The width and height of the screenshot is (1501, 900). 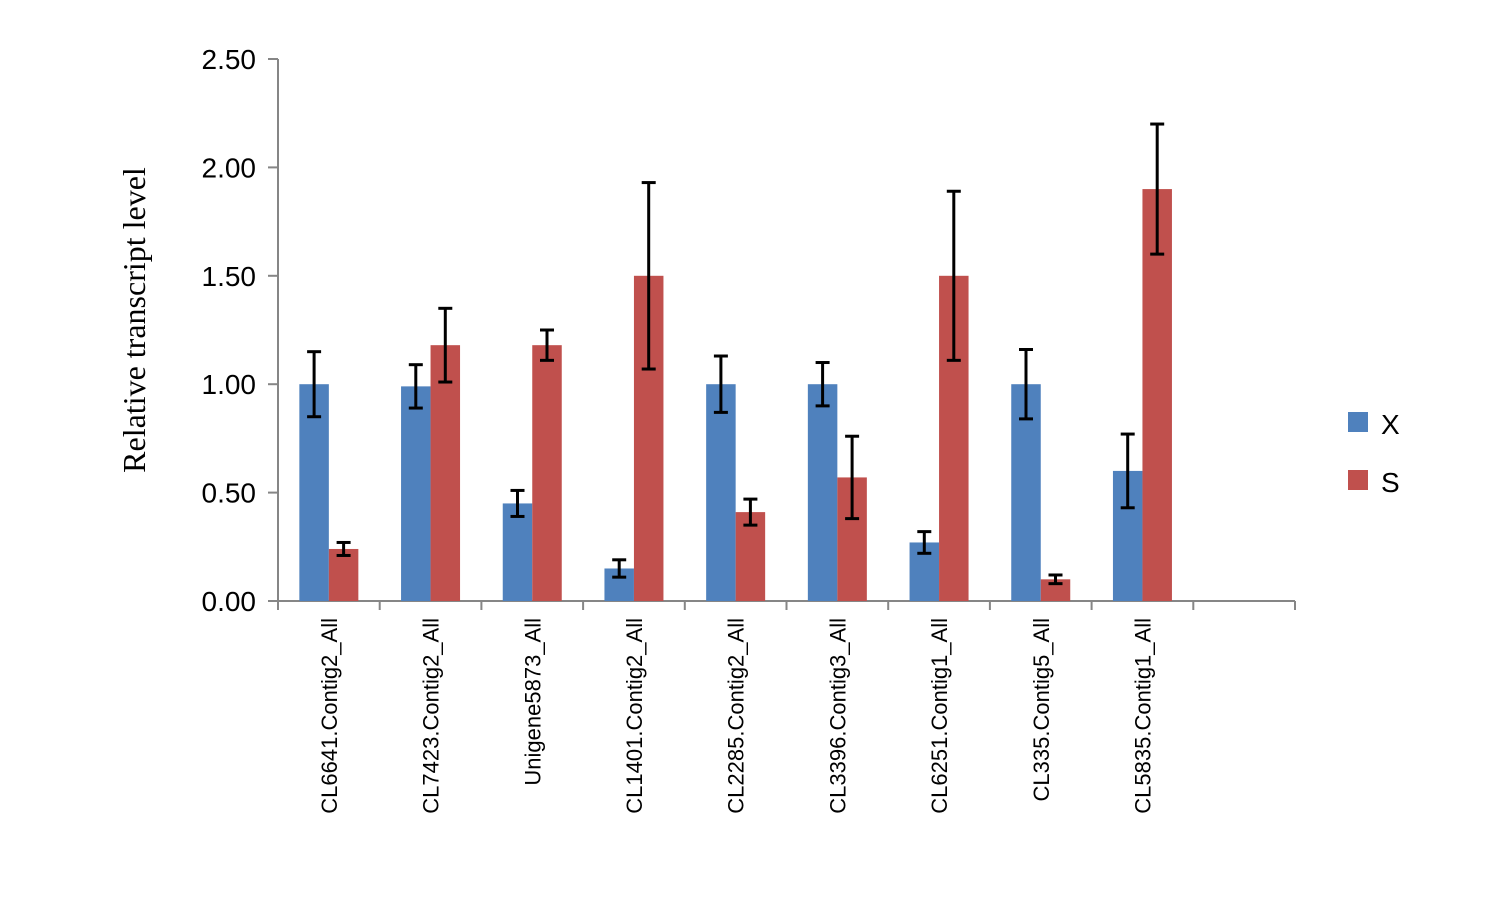 I want to click on x-tick-label: CL3396.Contig3_All, so click(x=837, y=716).